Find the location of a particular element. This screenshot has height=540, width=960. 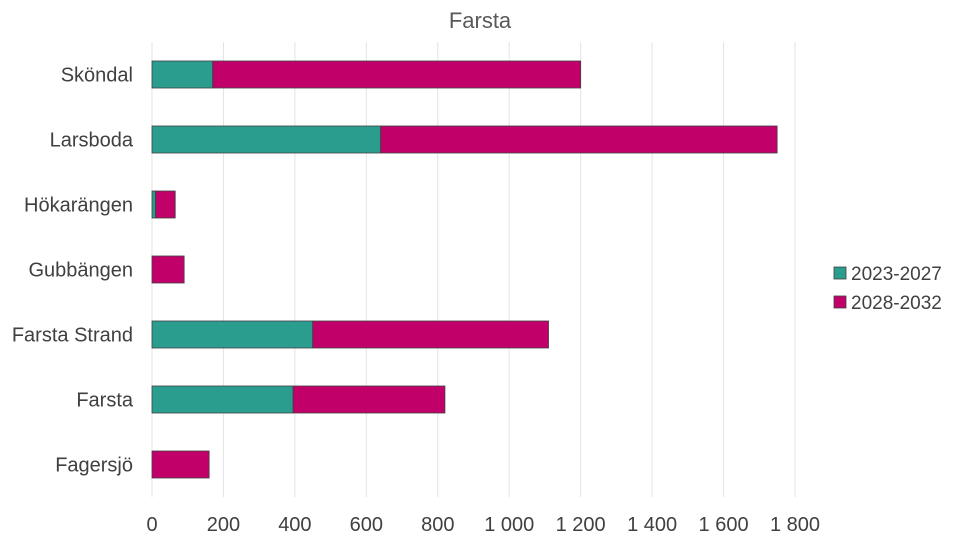

x-tick-label: 1 600 is located at coordinates (724, 525).